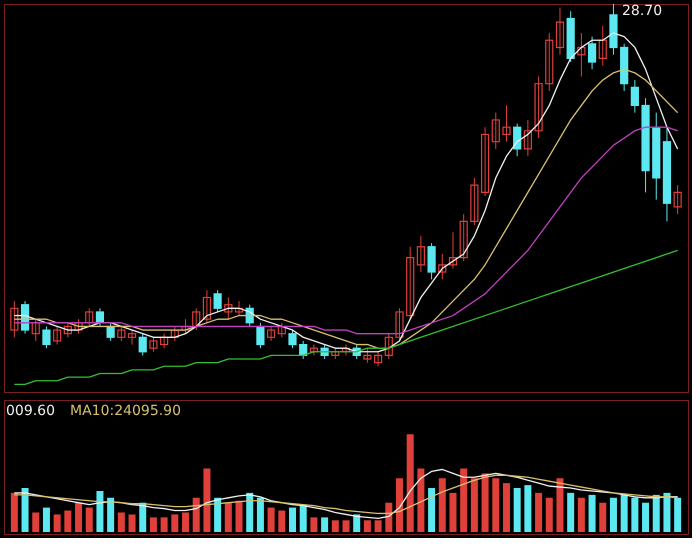 This screenshot has height=552, width=700. Describe the element at coordinates (125, 411) in the screenshot. I see `text: MA10:24095.90` at that location.